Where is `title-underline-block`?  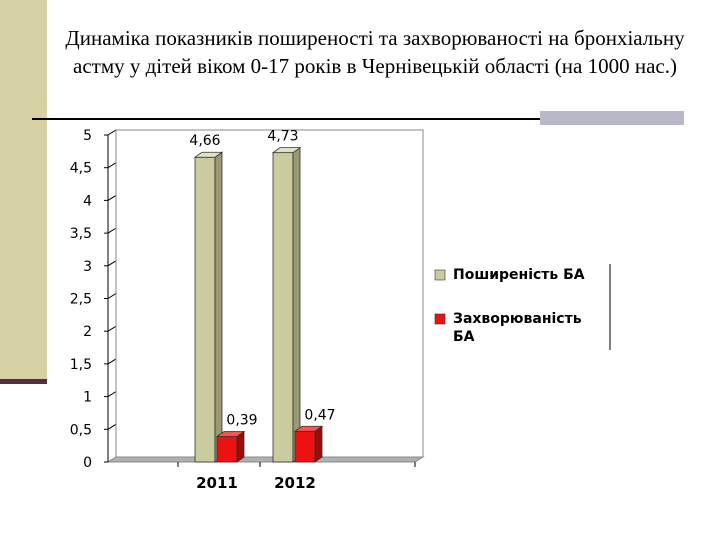
title-underline-block is located at coordinates (612, 118).